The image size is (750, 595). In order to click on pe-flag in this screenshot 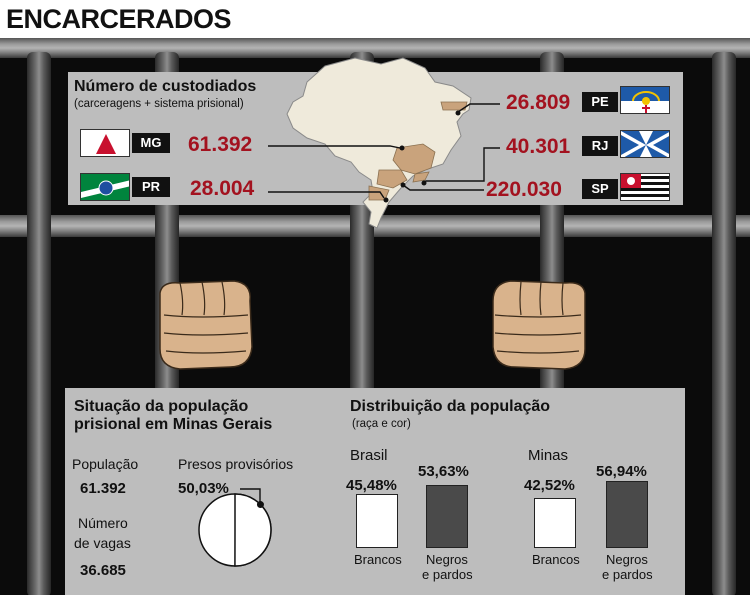, I will do `click(645, 100)`.